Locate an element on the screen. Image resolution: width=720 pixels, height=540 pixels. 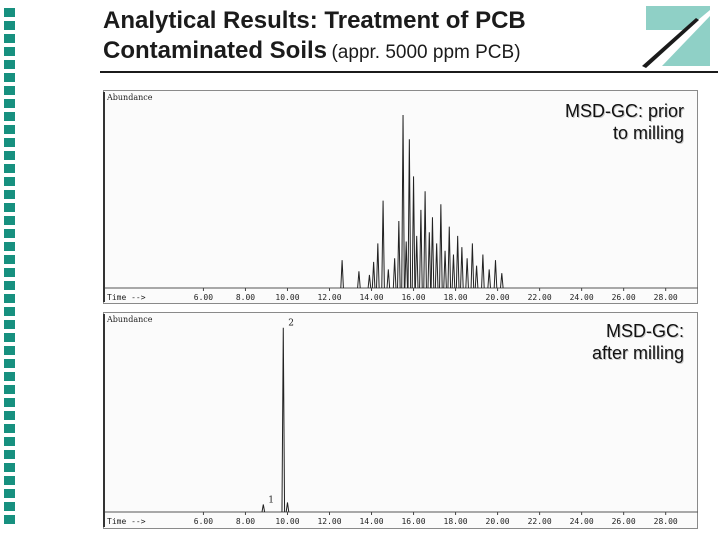
annotation-before-line-1: MSD-GC: prior is located at coordinates (624, 111).